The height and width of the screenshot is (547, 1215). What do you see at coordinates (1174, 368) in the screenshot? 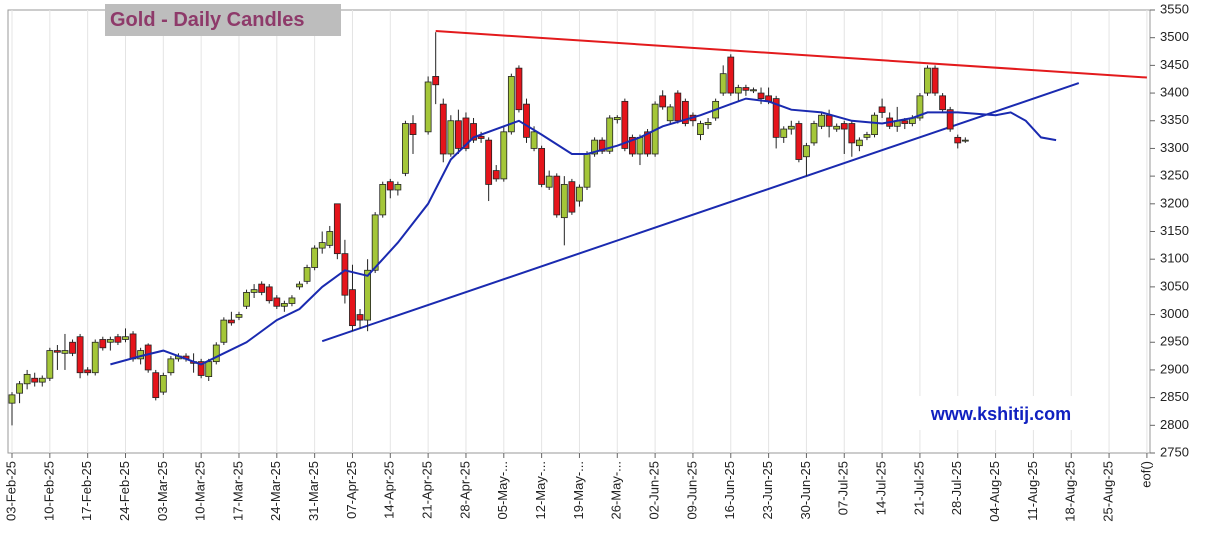
I see `y-tick-label: 2900` at bounding box center [1174, 368].